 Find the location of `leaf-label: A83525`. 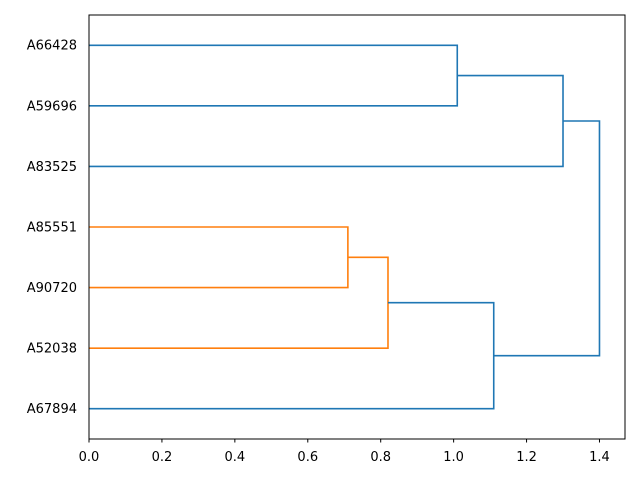

leaf-label: A83525 is located at coordinates (52, 167).